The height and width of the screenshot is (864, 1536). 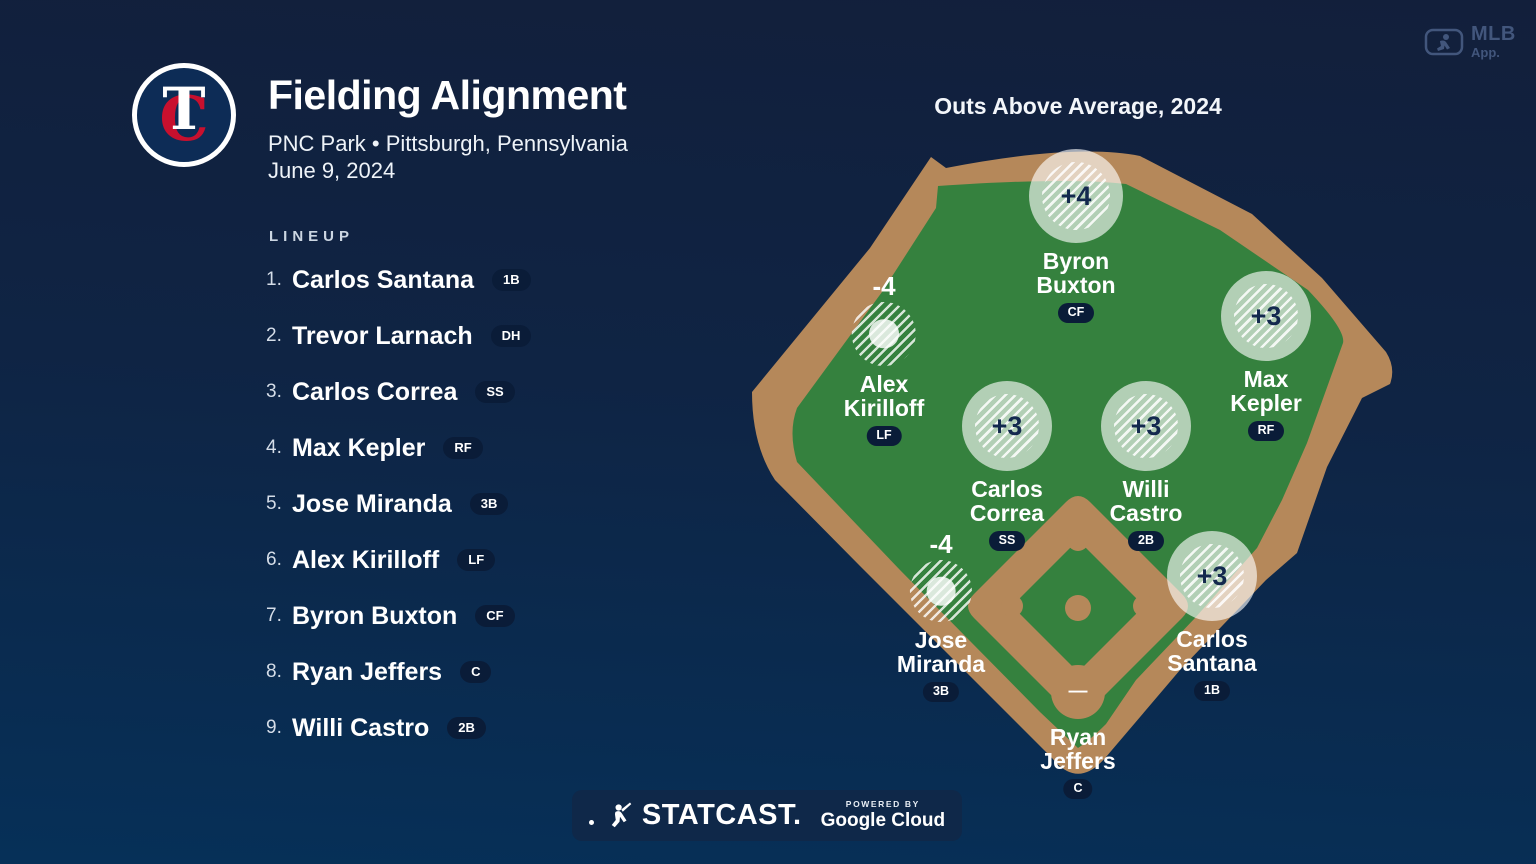 I want to click on fielder-name: Carlos Santana, so click(x=1212, y=651).